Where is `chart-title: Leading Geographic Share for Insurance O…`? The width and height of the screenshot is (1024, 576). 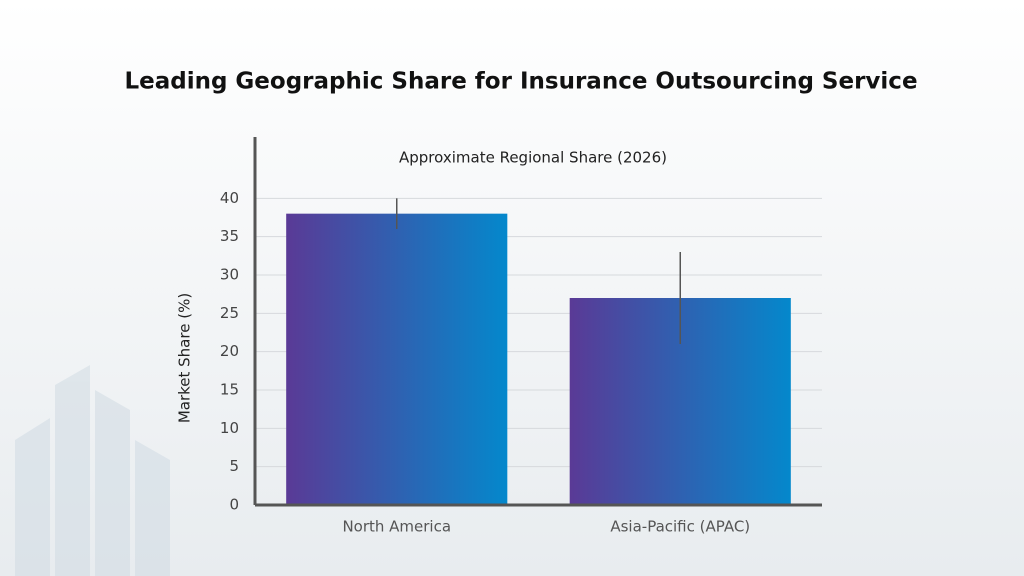
chart-title: Leading Geographic Share for Insurance O… is located at coordinates (520, 82).